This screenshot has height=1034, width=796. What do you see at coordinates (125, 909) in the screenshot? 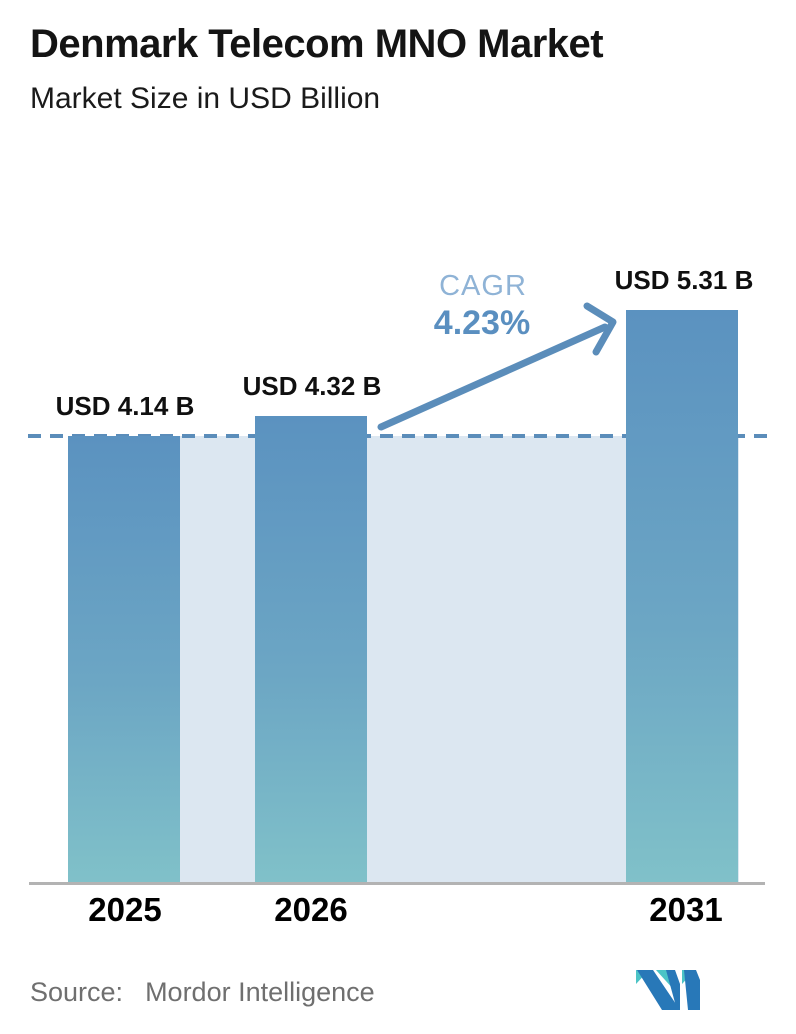
I see `x-tick-2025: 2025` at bounding box center [125, 909].